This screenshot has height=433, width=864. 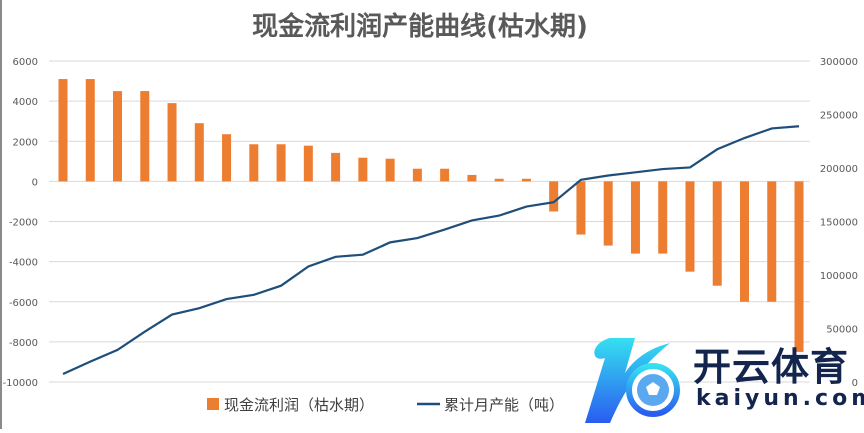 What do you see at coordinates (35, 182) in the screenshot?
I see `left-tick-label: 0` at bounding box center [35, 182].